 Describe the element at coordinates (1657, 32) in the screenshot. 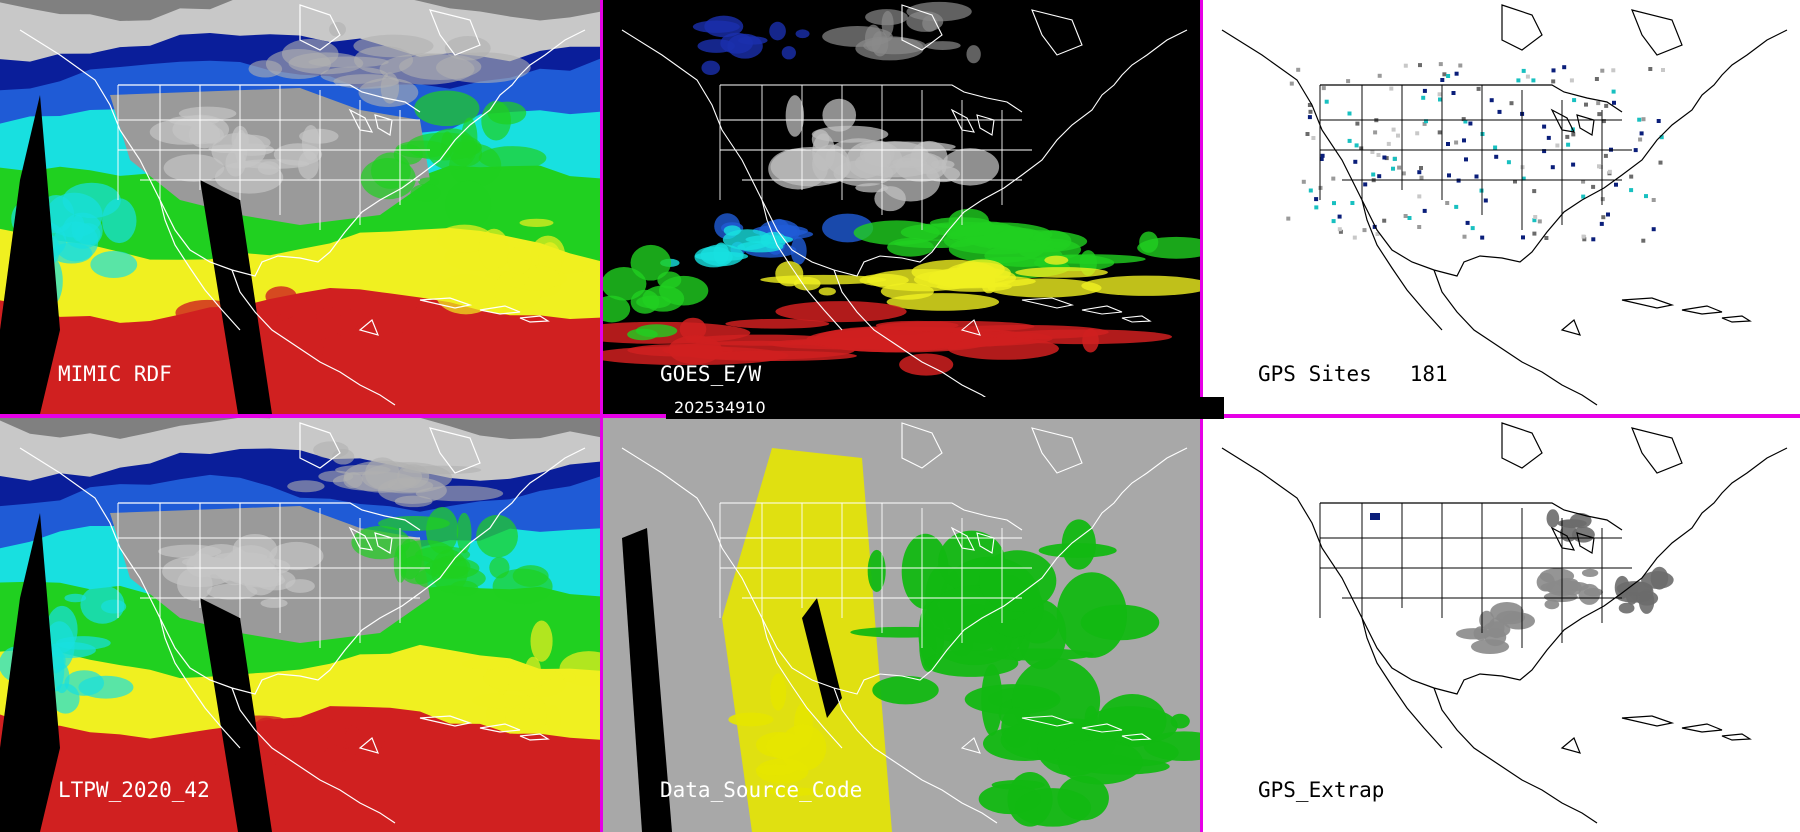

I see `arctic-island` at that location.